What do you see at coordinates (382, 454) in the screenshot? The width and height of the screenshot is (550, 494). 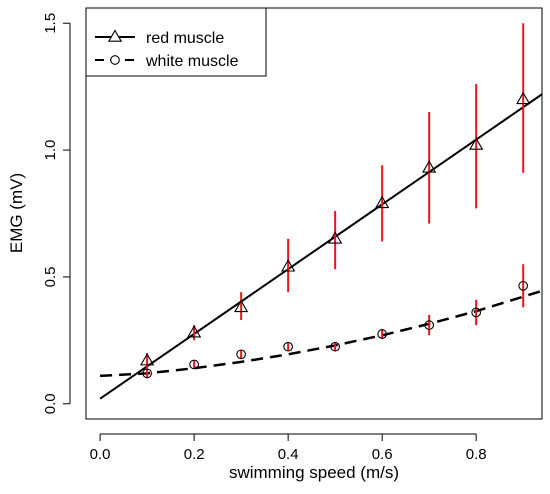 I see `x-tick-label: 0.6` at bounding box center [382, 454].